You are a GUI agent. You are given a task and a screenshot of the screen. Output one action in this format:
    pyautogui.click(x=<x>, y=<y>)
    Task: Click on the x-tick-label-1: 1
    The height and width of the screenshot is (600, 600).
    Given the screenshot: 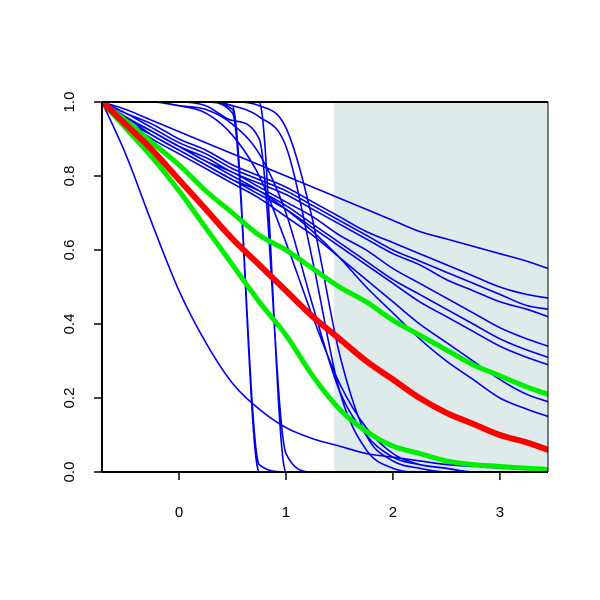 What is the action you would take?
    pyautogui.click(x=286, y=512)
    